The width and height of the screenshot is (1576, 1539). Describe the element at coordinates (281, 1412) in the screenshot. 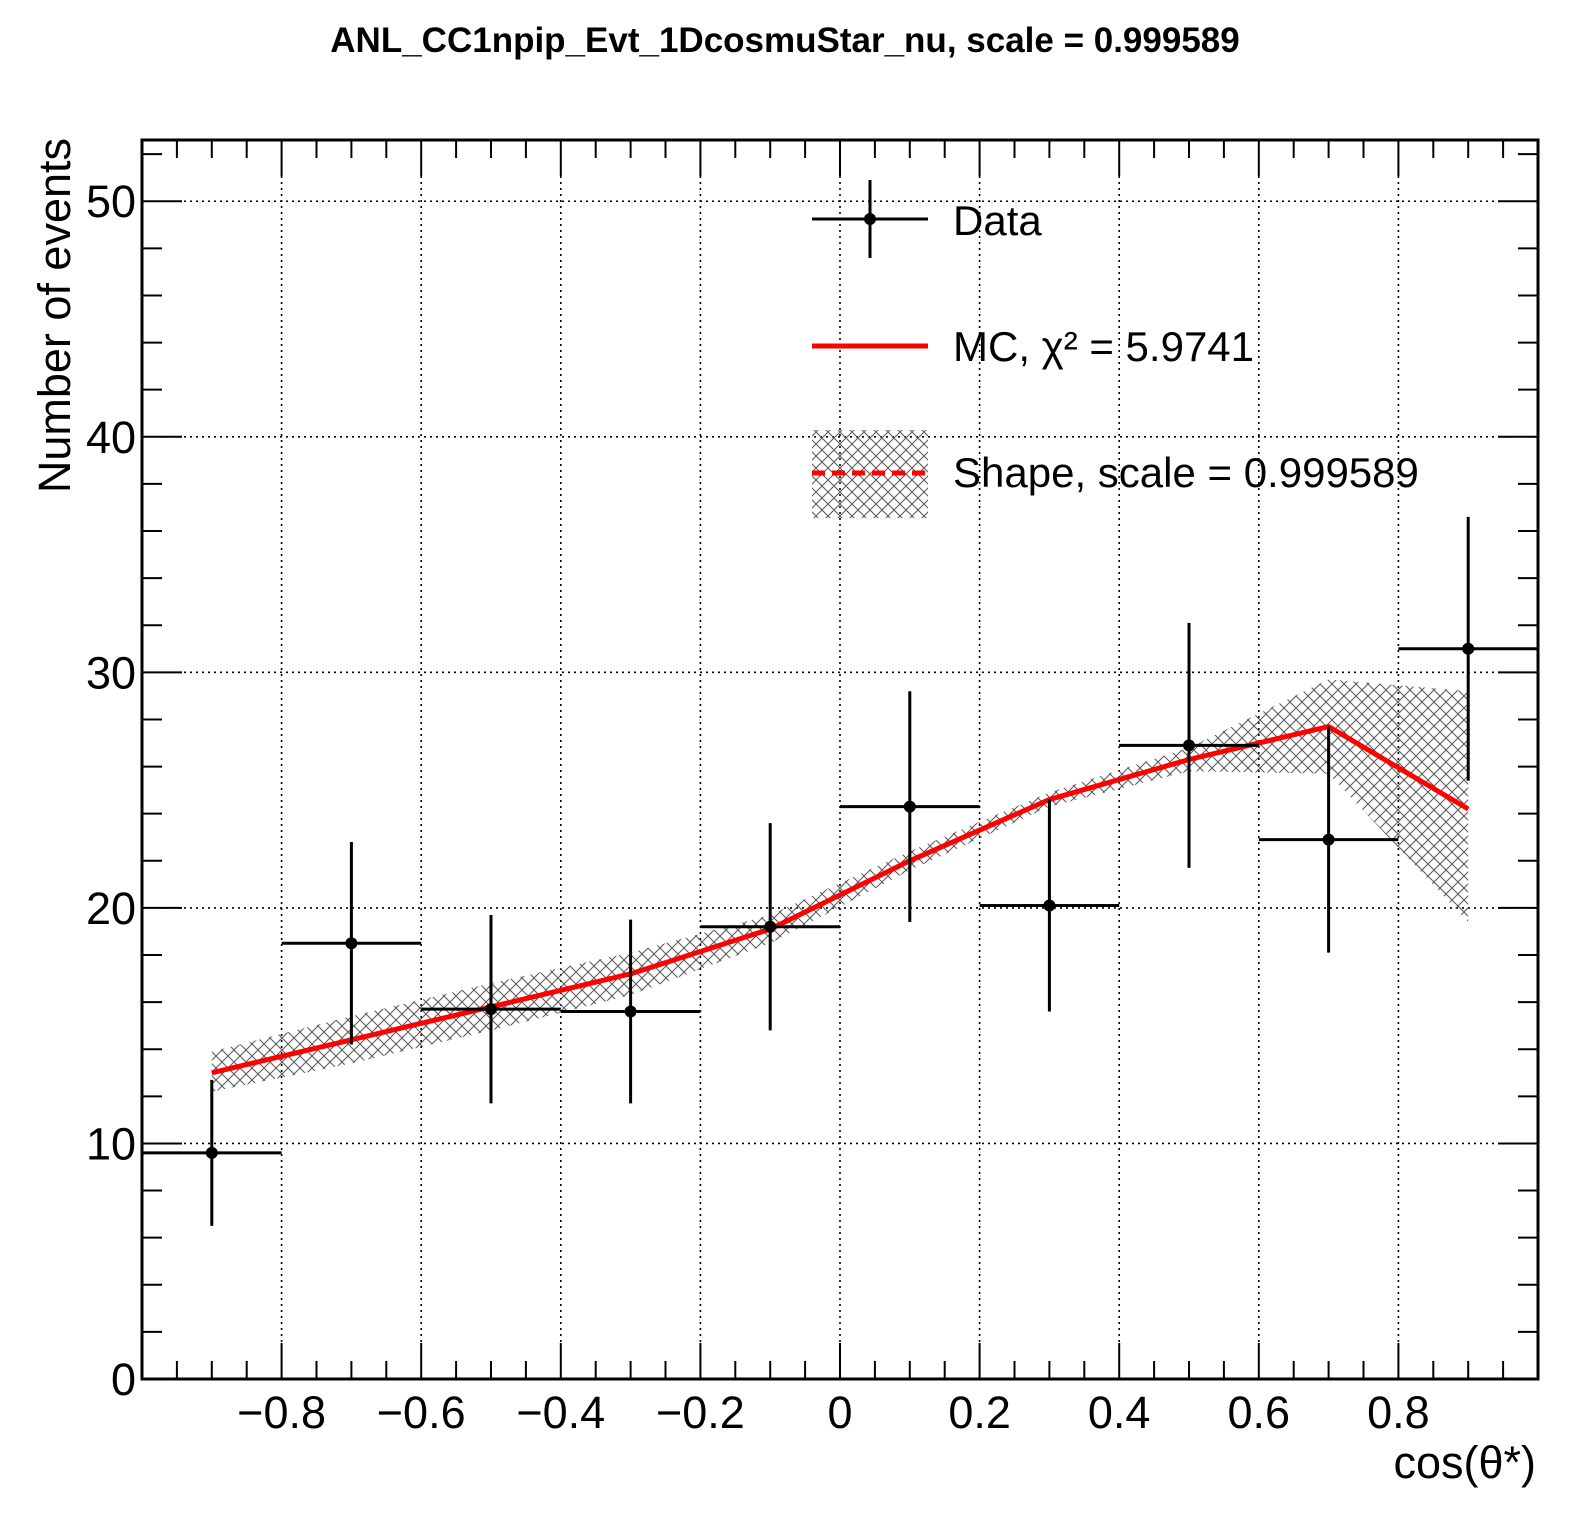

I see `x-tick-label: −0.8` at that location.